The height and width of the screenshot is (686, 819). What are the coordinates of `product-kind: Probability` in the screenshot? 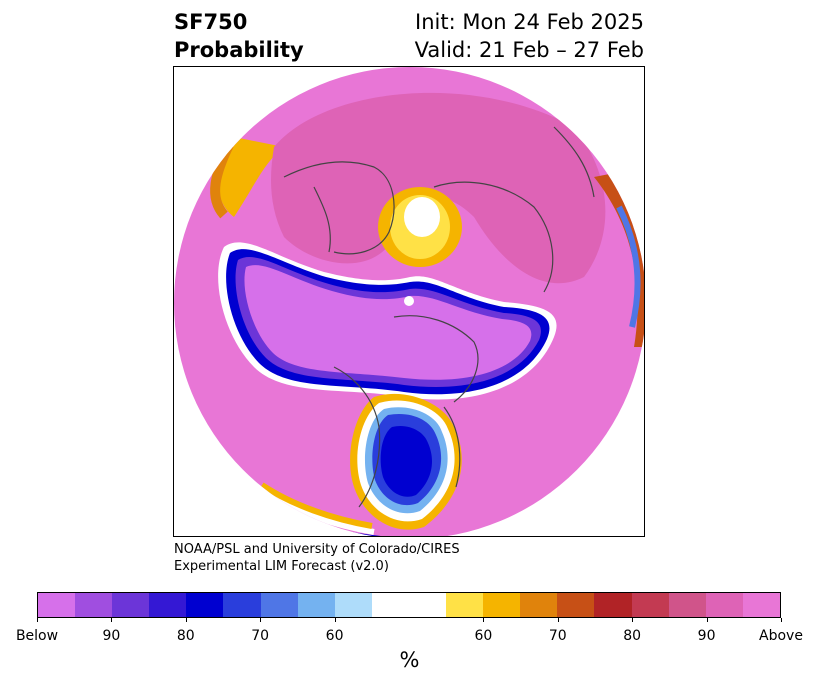 It's located at (239, 50).